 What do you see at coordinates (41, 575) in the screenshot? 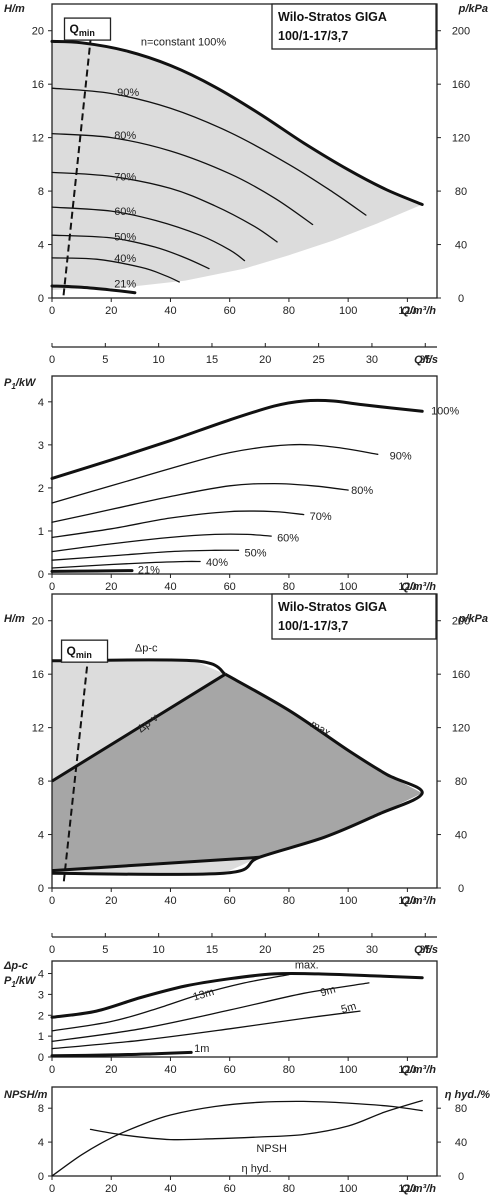
I see `power-ytick-label: 0` at bounding box center [41, 575].